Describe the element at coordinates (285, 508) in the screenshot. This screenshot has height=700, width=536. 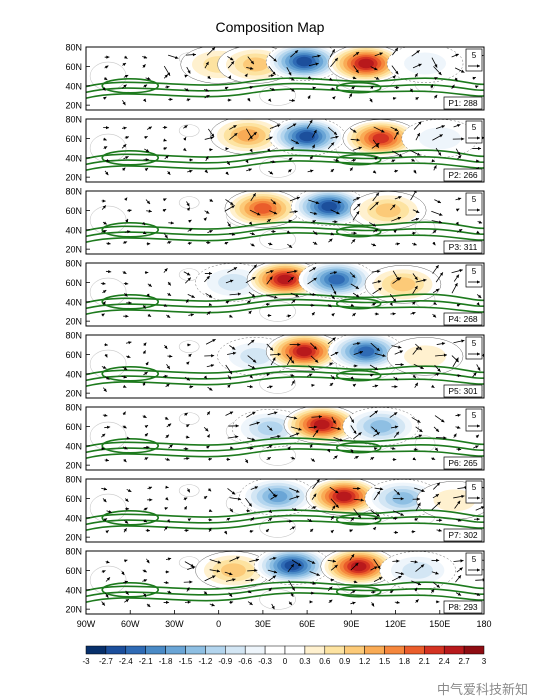
I see `panel-content` at that location.